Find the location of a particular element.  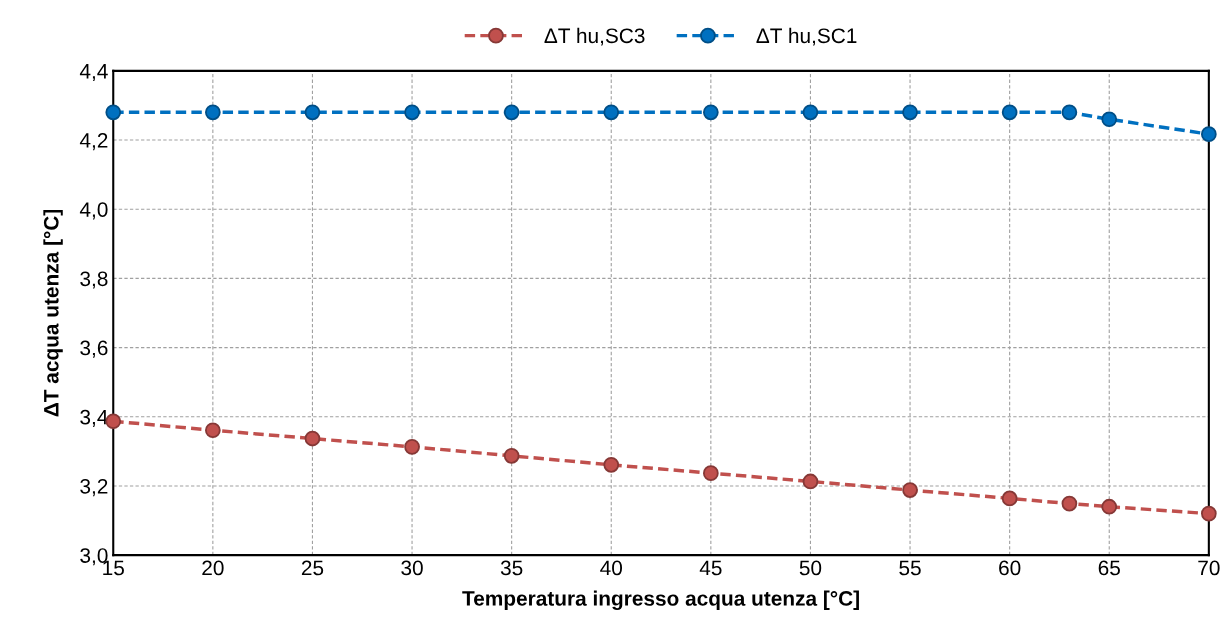

x-tick-label: 25 is located at coordinates (312, 568).